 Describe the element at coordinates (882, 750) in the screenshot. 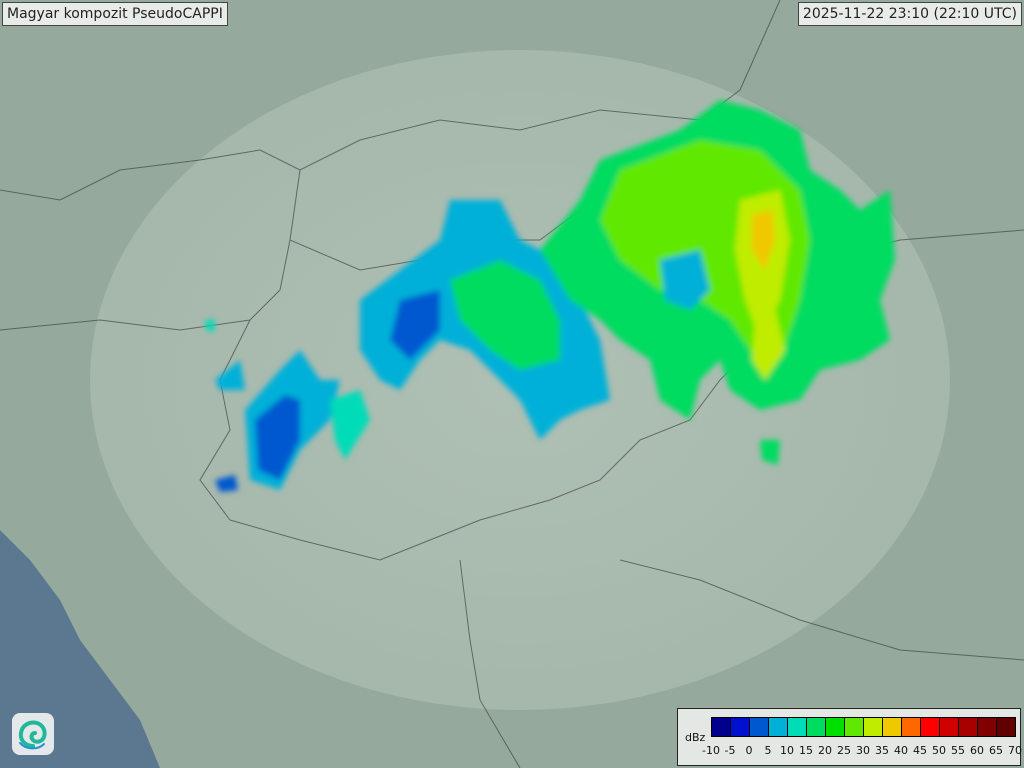

I see `legend-tick-label: 35` at that location.